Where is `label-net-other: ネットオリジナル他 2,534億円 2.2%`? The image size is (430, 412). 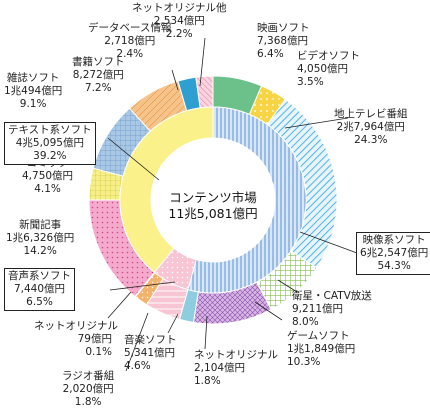
label-net-other: ネットオリジナル他 2,534億円 2.2% is located at coordinates (179, 21).